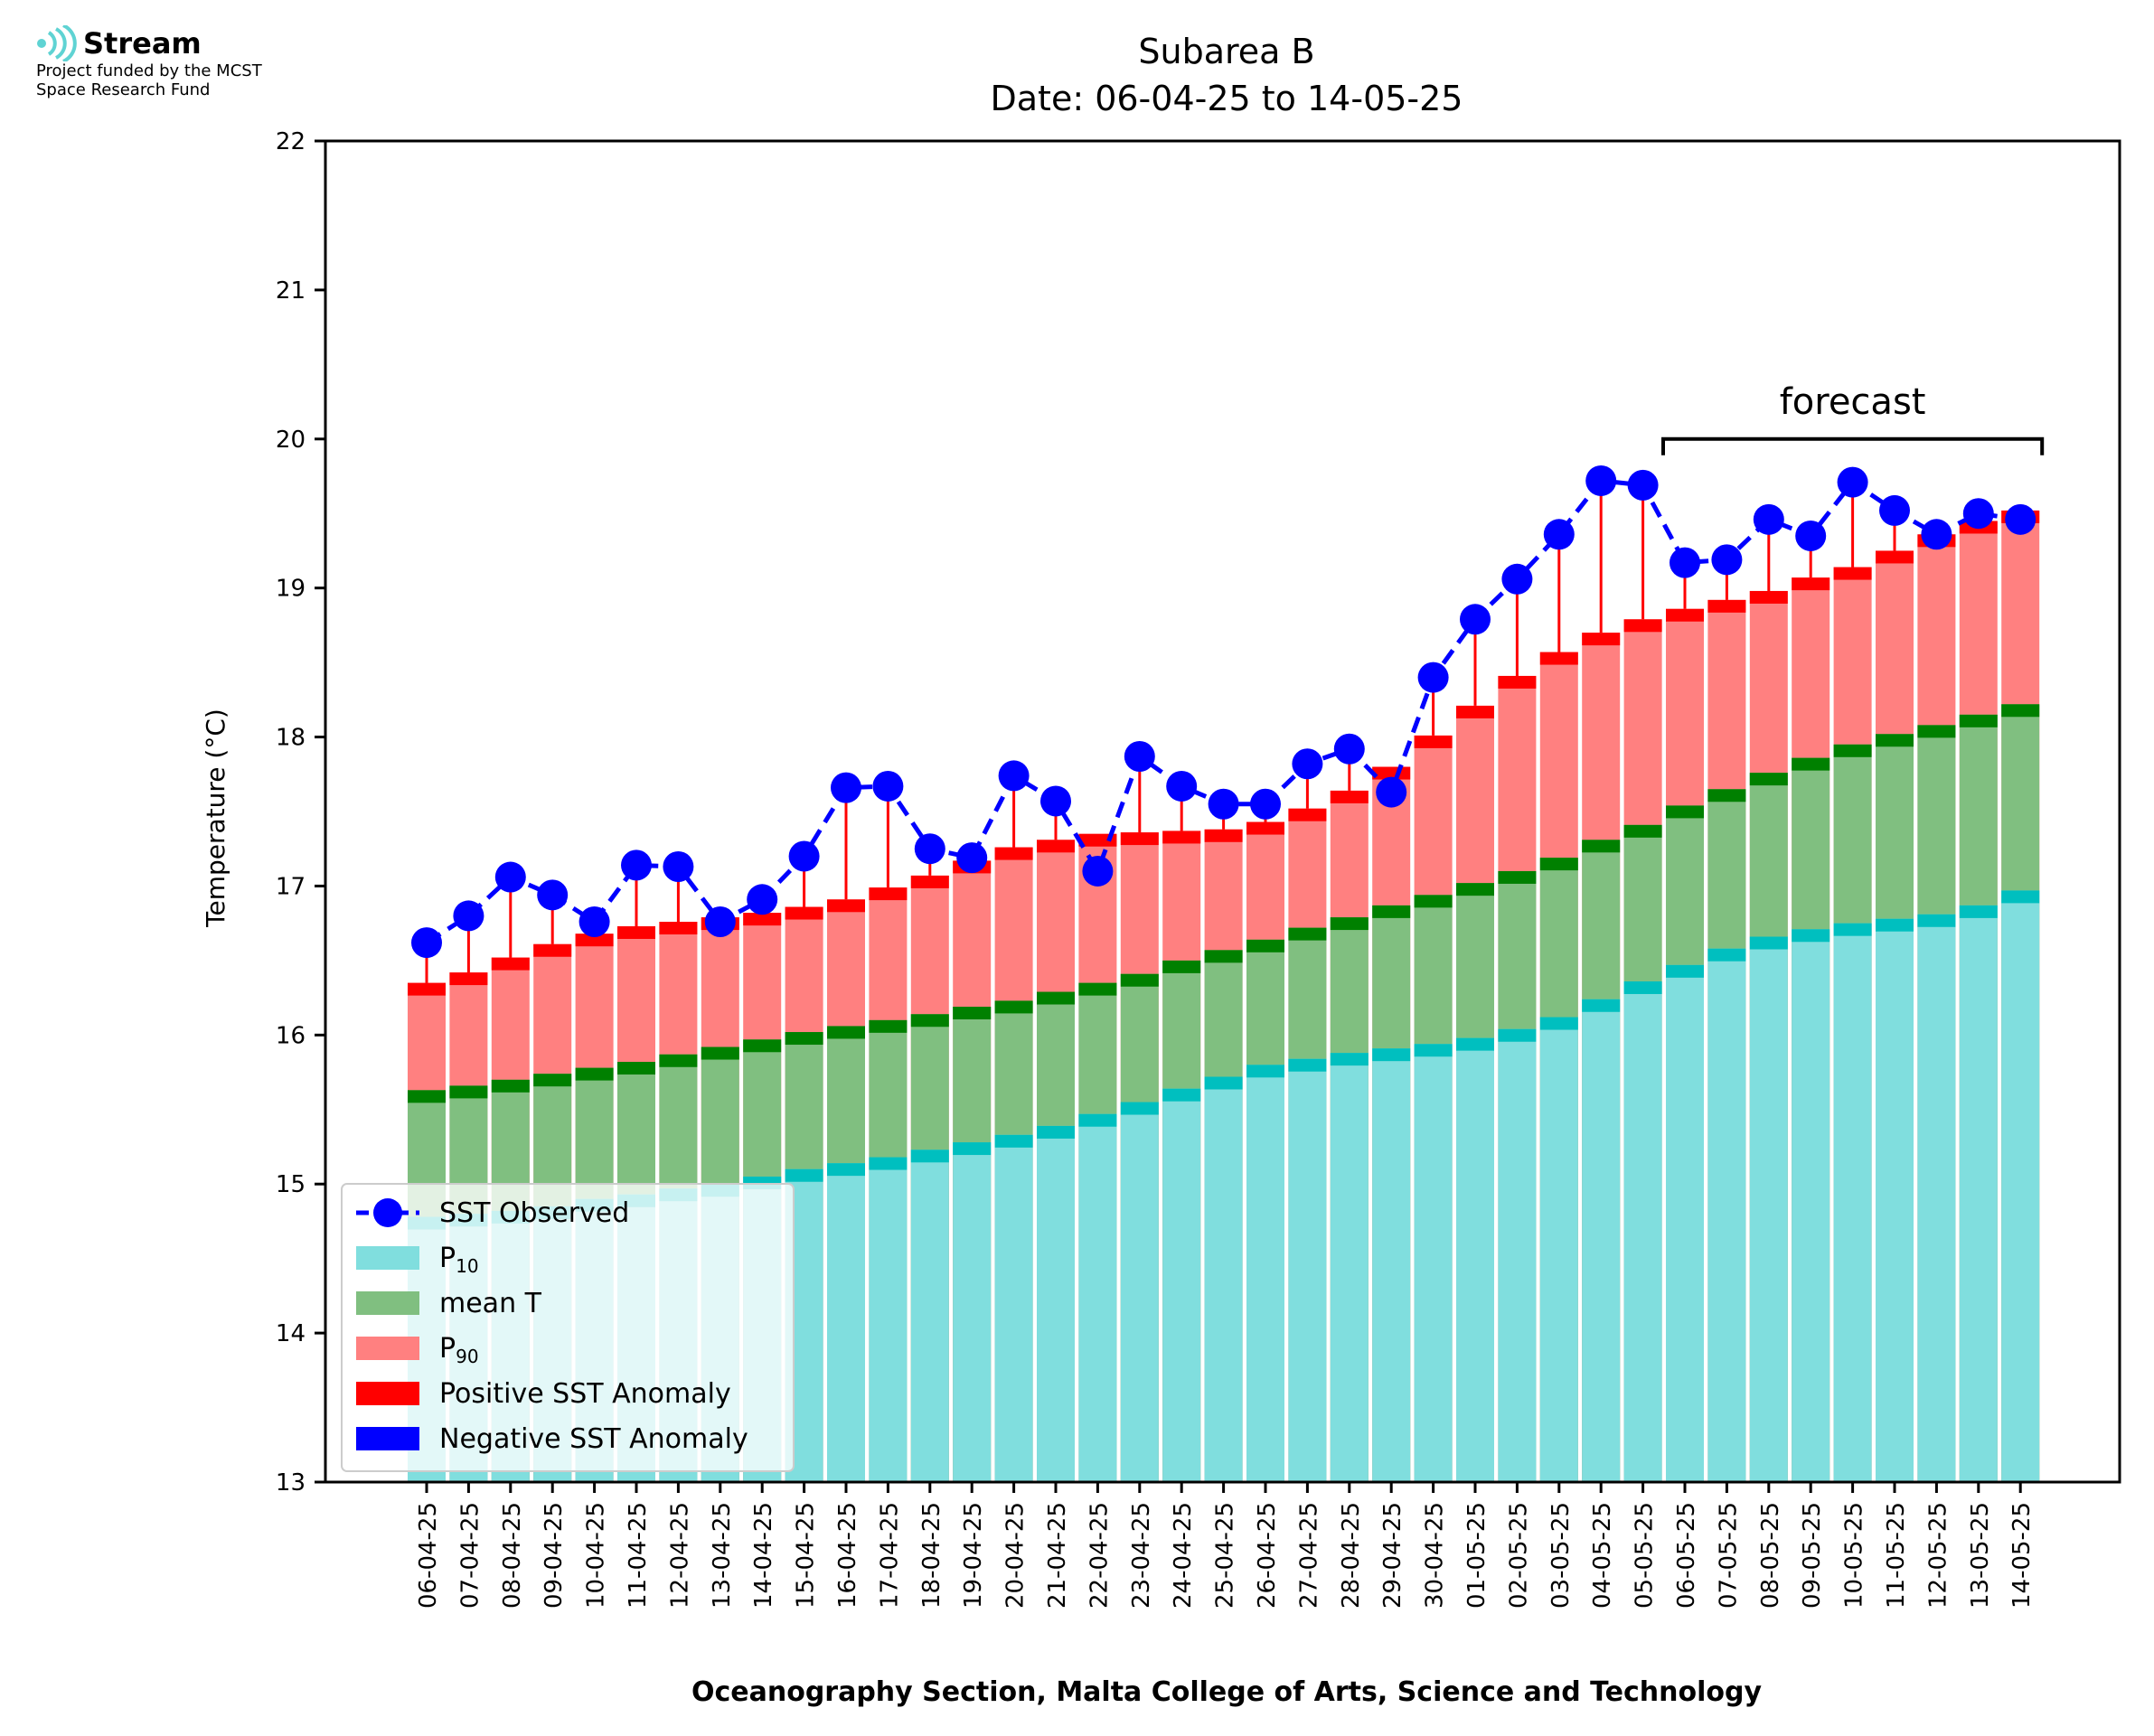 This screenshot has width=2154, height=1736. I want to click on x-tick-label: 13-05-25, so click(1980, 1556).